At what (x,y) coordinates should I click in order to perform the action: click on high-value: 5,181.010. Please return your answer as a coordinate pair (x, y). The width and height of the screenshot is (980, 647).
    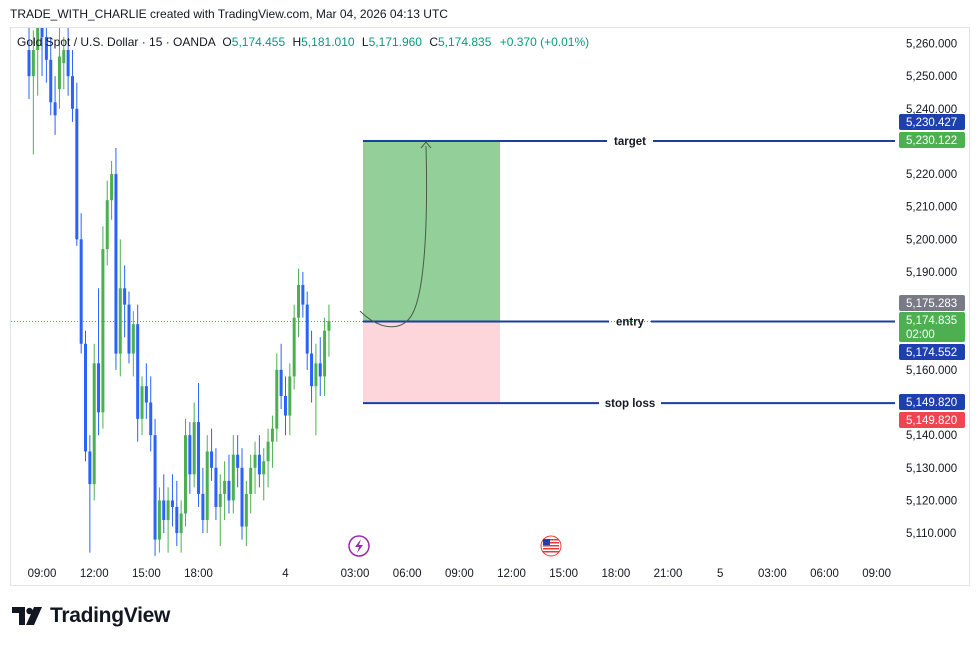
    Looking at the image, I should click on (328, 42).